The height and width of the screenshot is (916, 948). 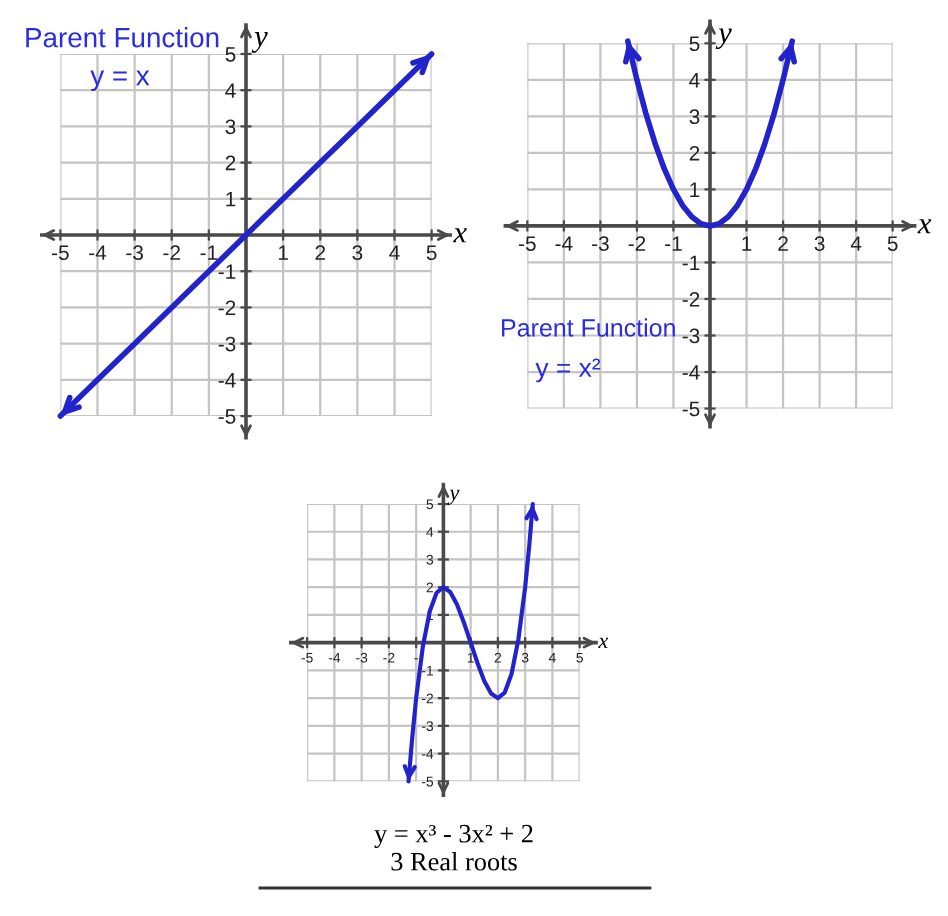 What do you see at coordinates (588, 327) in the screenshot?
I see `text: Parent Function` at bounding box center [588, 327].